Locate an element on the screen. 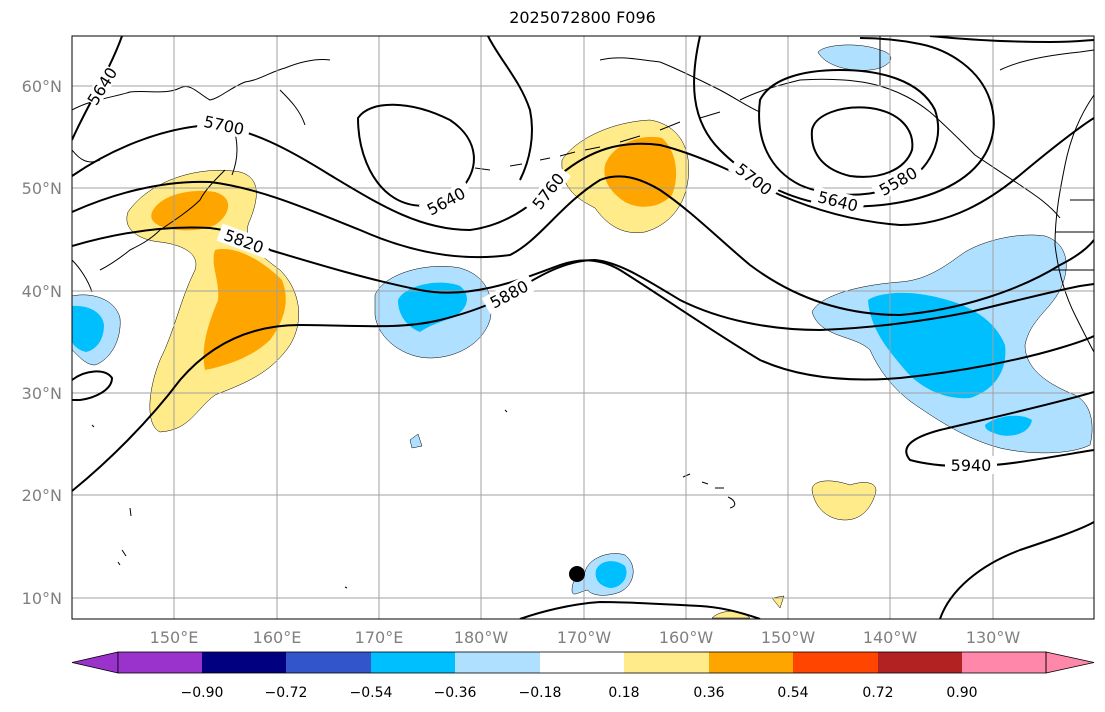  negative-core-east-small is located at coordinates (1008, 425).